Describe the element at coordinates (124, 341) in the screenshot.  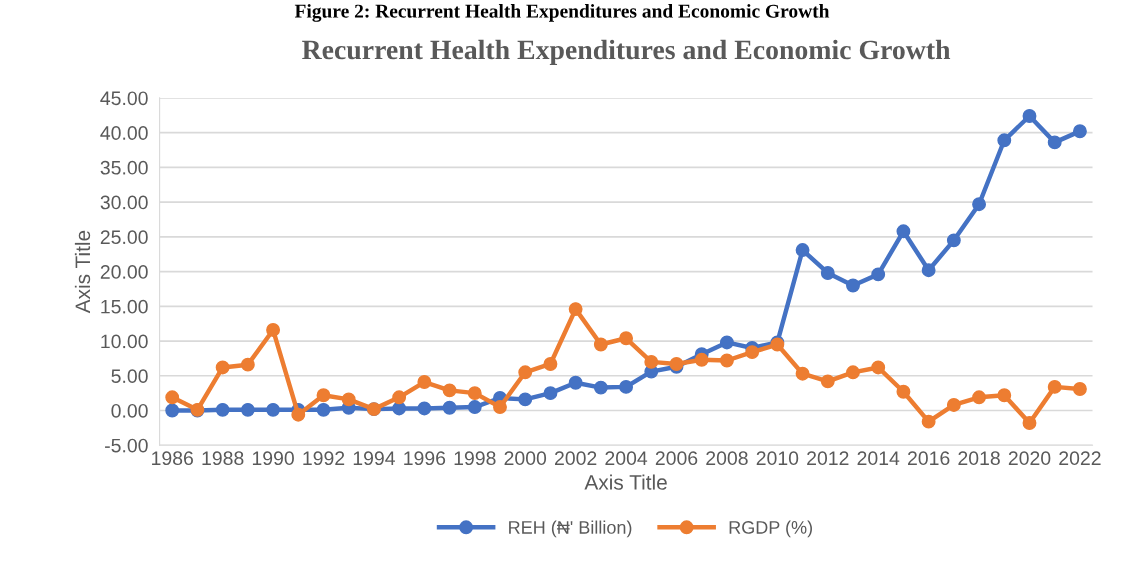
I see `y-tick-label: 10.00` at that location.